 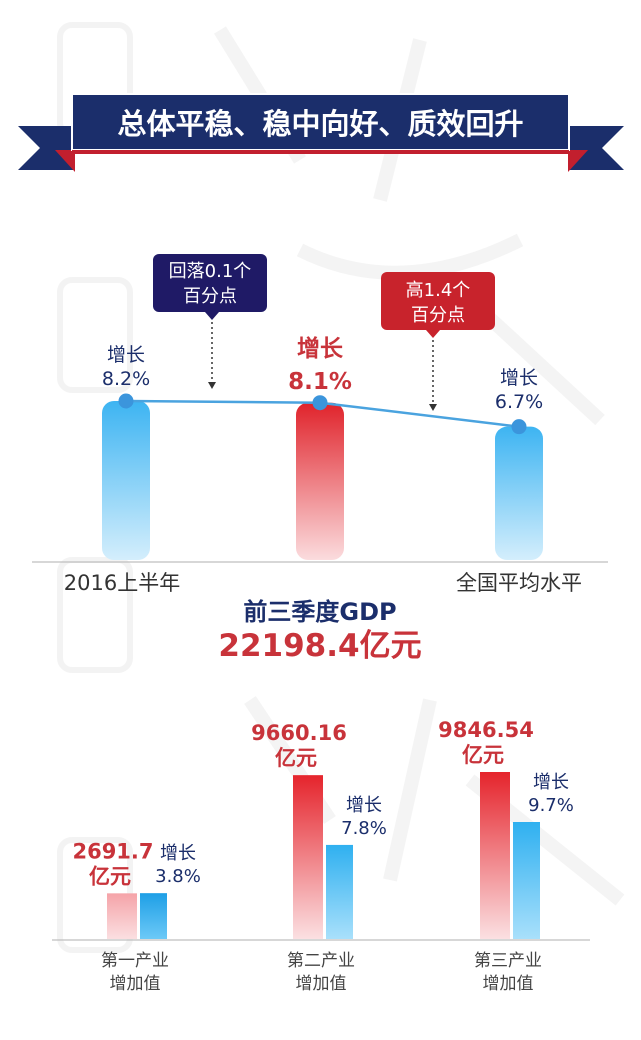 What do you see at coordinates (321, 961) in the screenshot?
I see `bottom-category-2-line1: 第二产业` at bounding box center [321, 961].